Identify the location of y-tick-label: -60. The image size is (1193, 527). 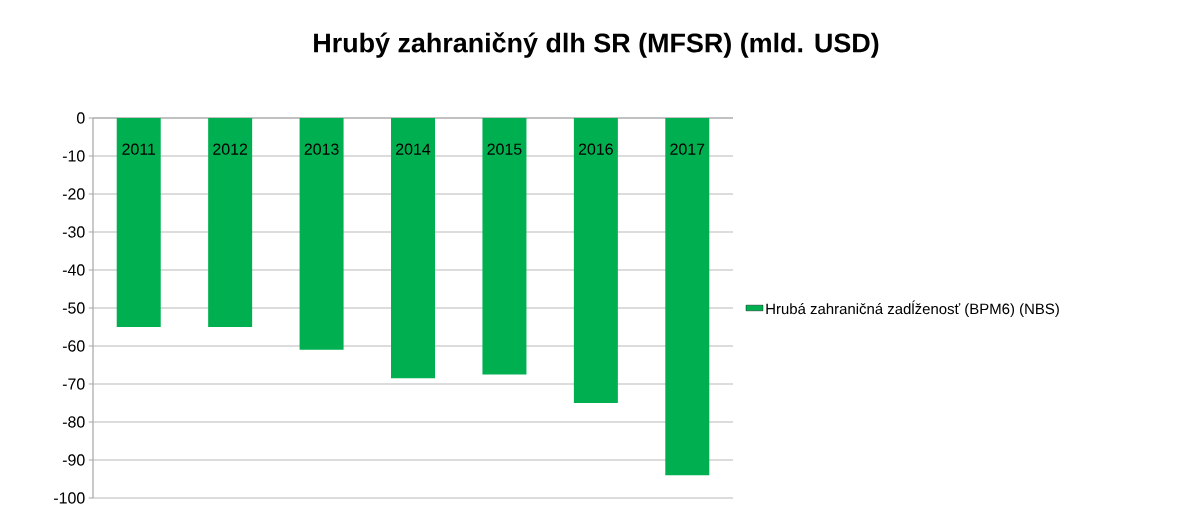
(73, 346).